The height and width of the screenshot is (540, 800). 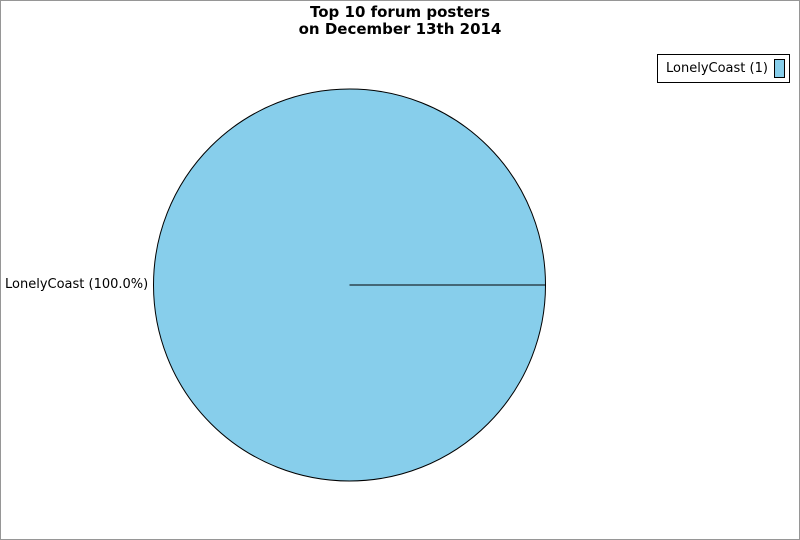 I want to click on pie-slice-label: LonelyCoast (100.0%), so click(x=77, y=284).